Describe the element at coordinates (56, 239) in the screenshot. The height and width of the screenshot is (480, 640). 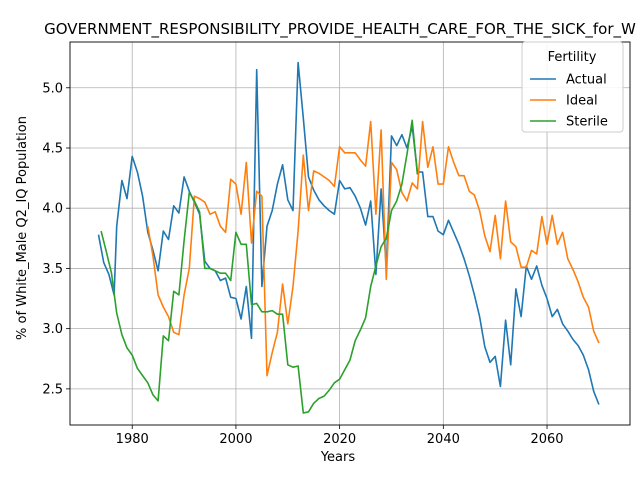
I see `y-axis-ticks: 2.5 3.0 3.5 4.0 4.5 5.0` at that location.